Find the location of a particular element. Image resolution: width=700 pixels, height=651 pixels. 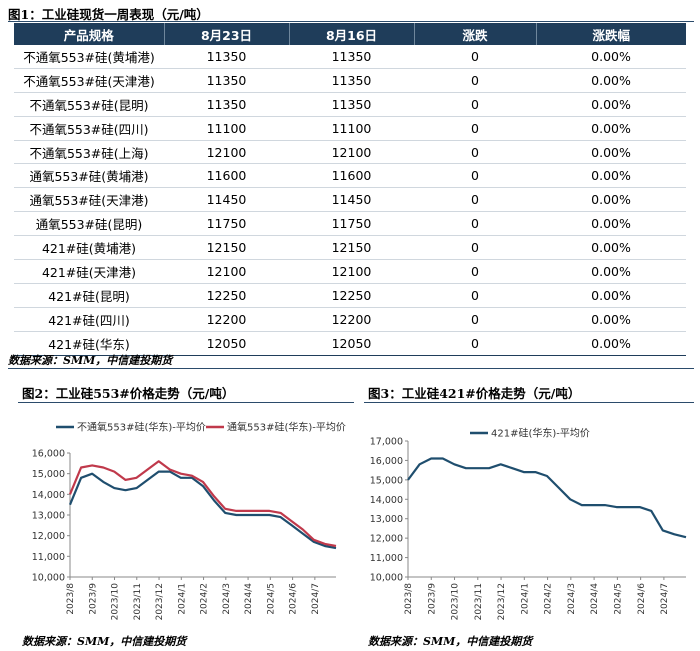

table-header-cell: 涨跌幅 is located at coordinates (611, 34).